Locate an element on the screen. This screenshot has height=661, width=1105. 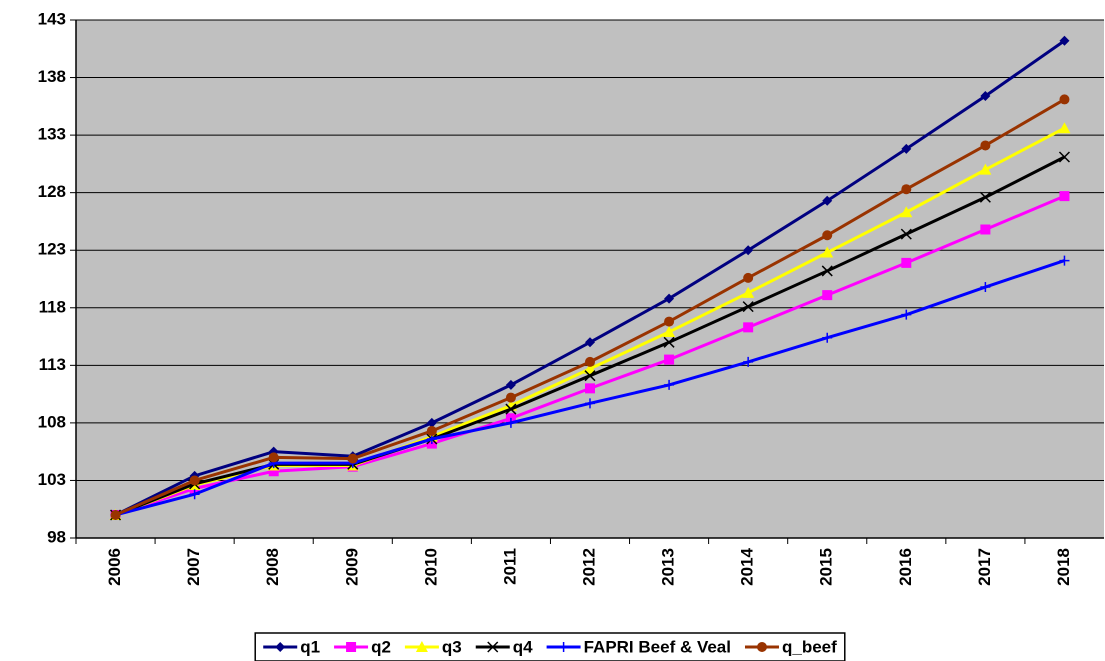
y-tick-label: 113 is located at coordinates (52, 364).